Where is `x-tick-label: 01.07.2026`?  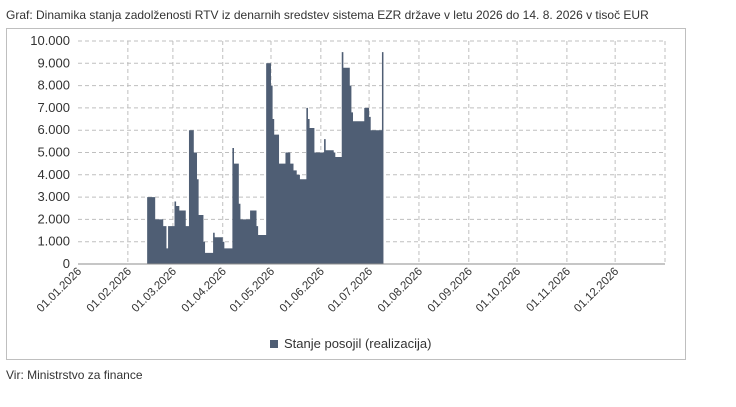 x-tick-label: 01.07.2026 is located at coordinates (350, 290).